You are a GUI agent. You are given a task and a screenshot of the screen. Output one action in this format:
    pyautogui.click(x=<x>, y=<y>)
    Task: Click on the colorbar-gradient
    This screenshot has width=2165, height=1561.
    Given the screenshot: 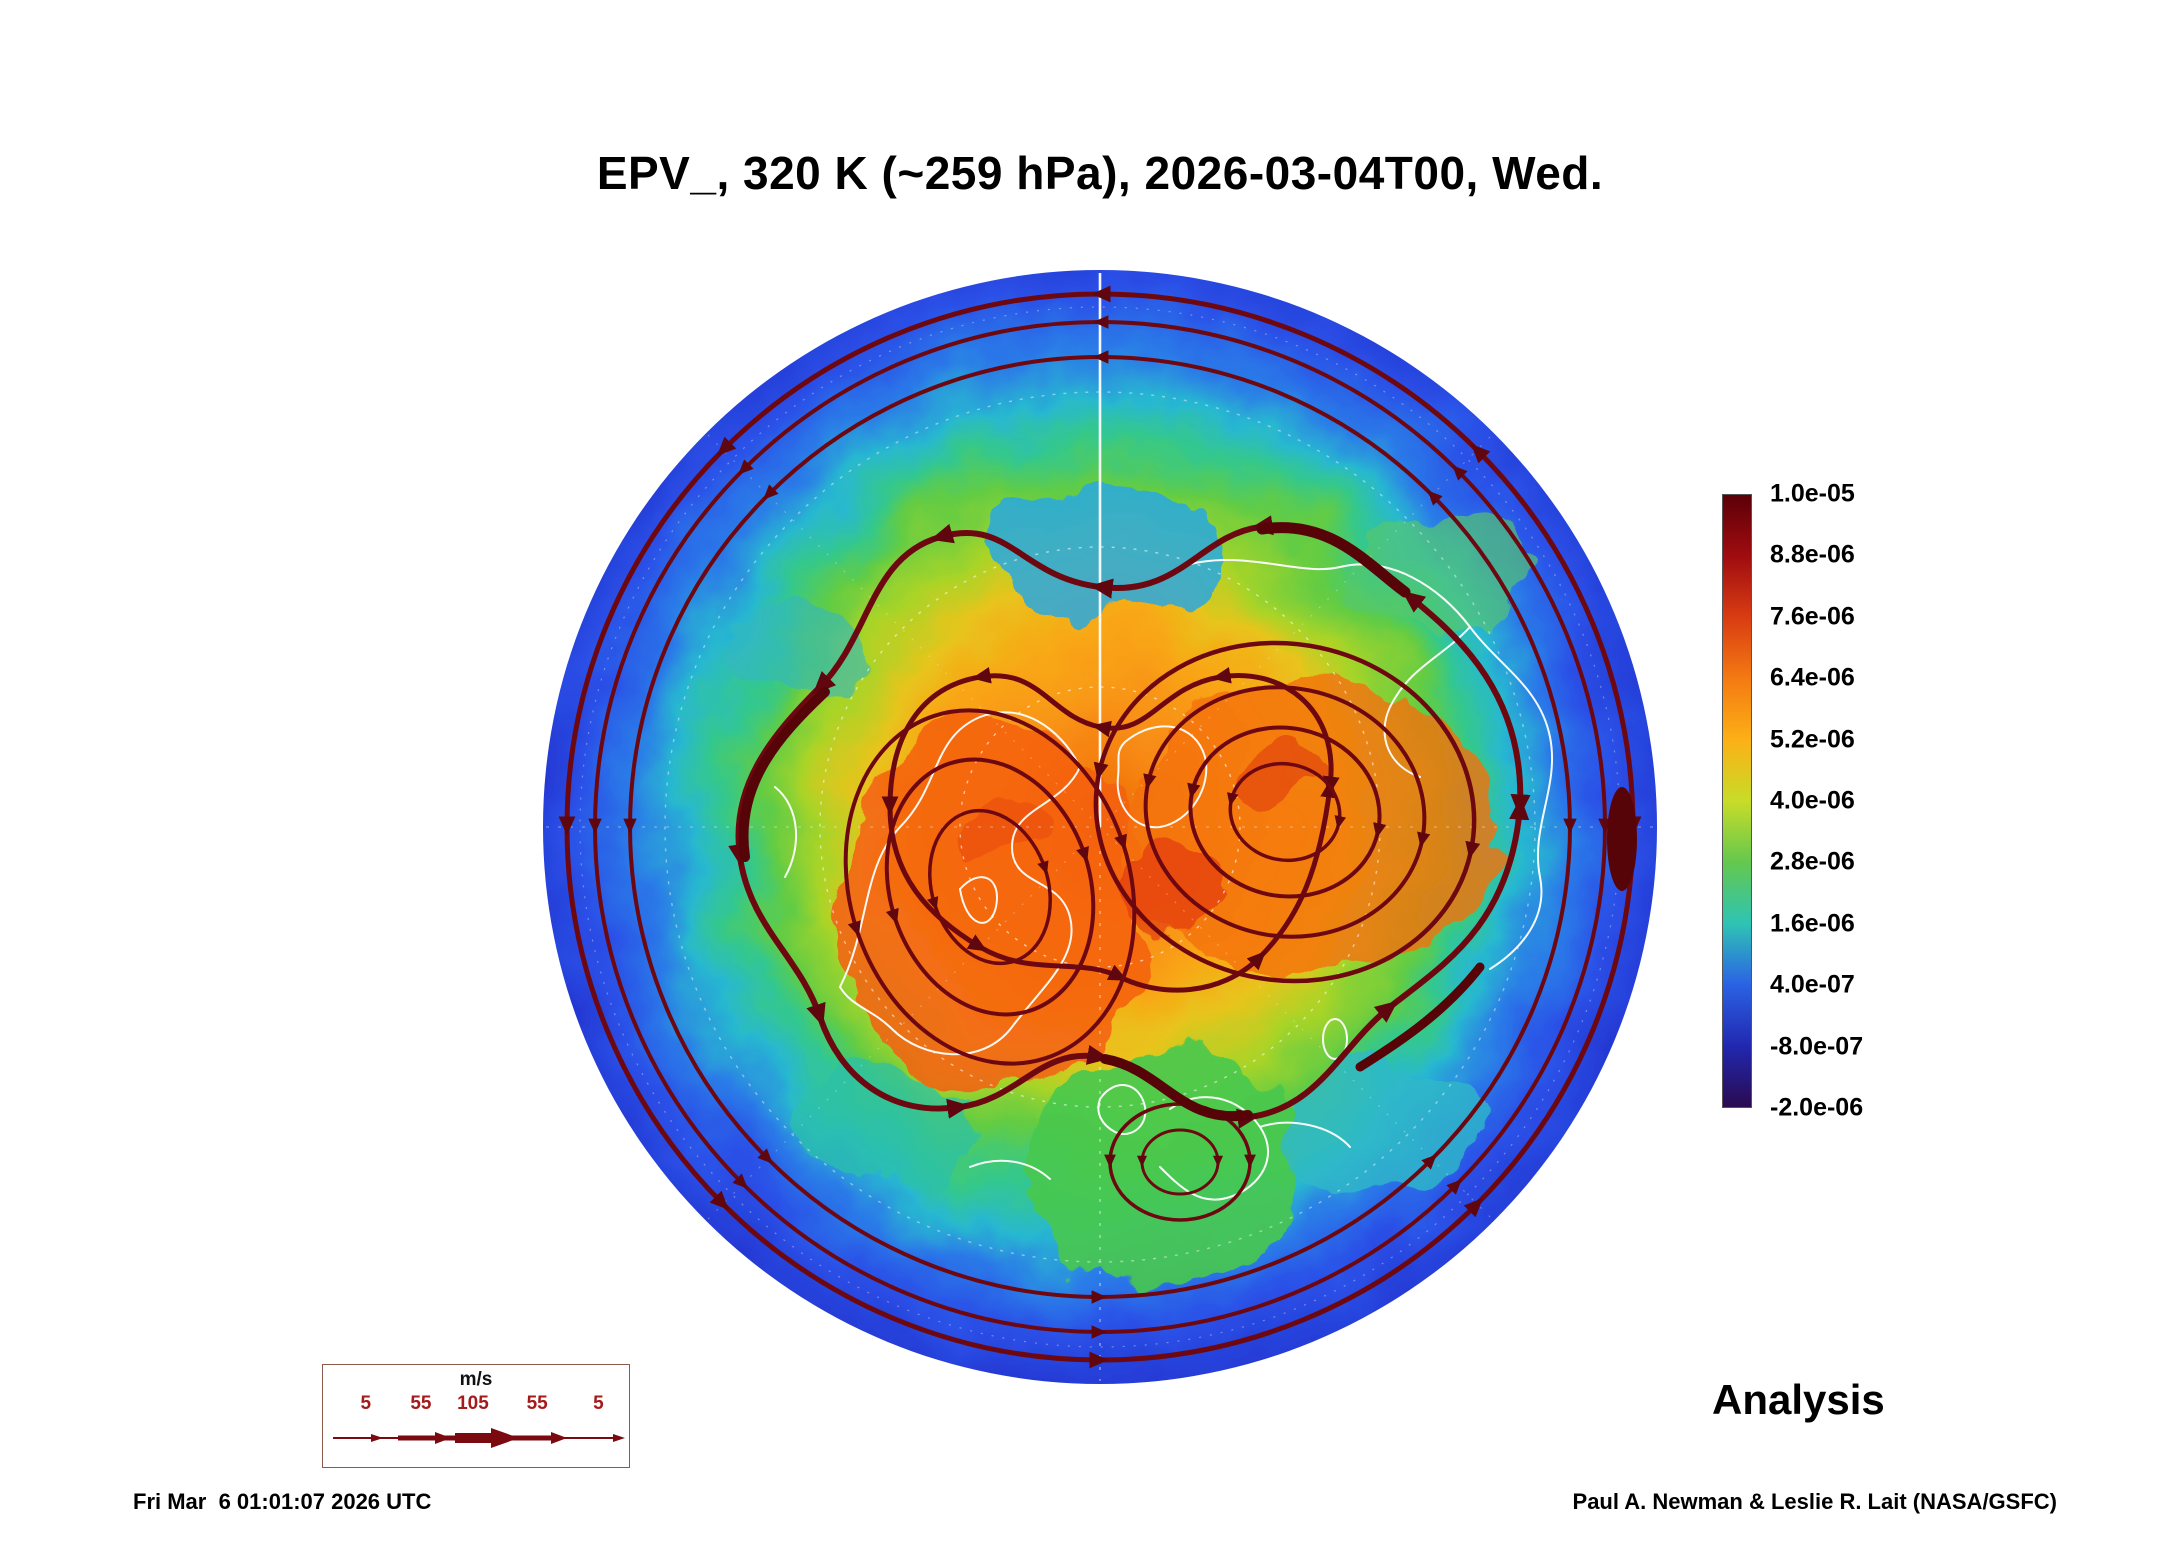 What is the action you would take?
    pyautogui.click(x=1737, y=801)
    